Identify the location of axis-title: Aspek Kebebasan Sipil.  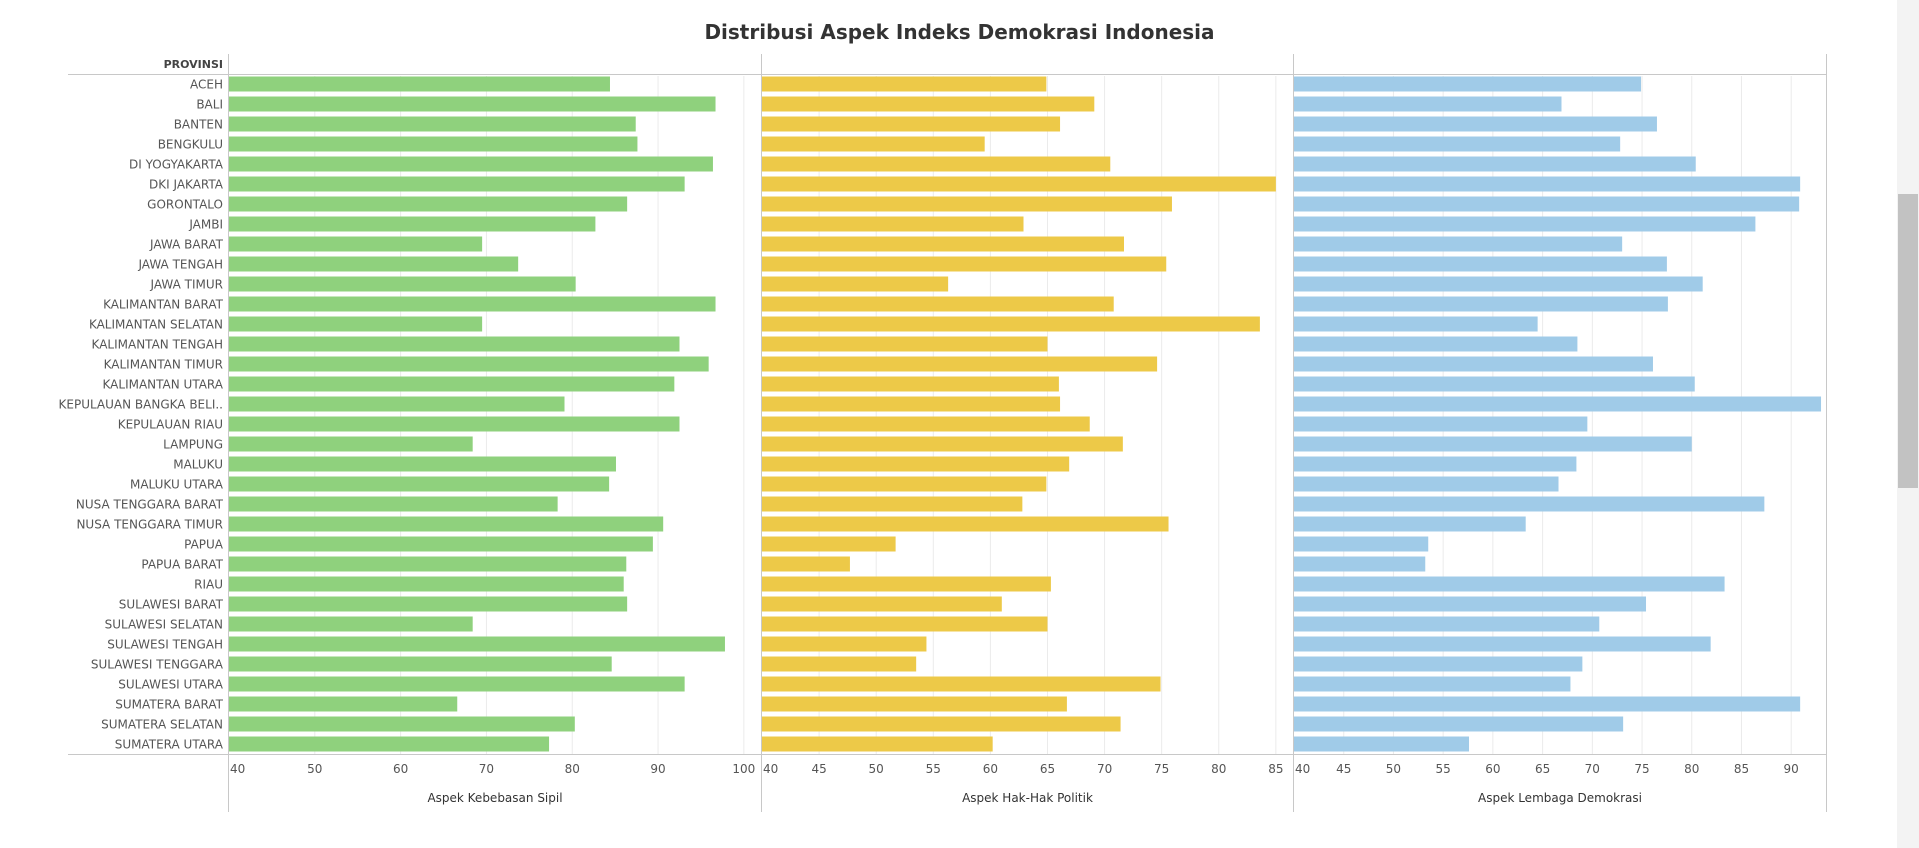
(494, 798).